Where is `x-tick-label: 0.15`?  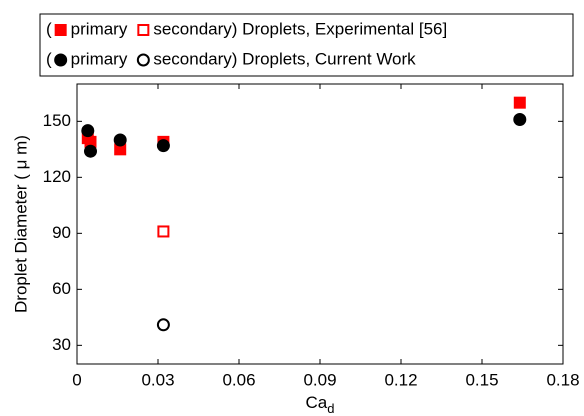 x-tick-label: 0.15 is located at coordinates (481, 379).